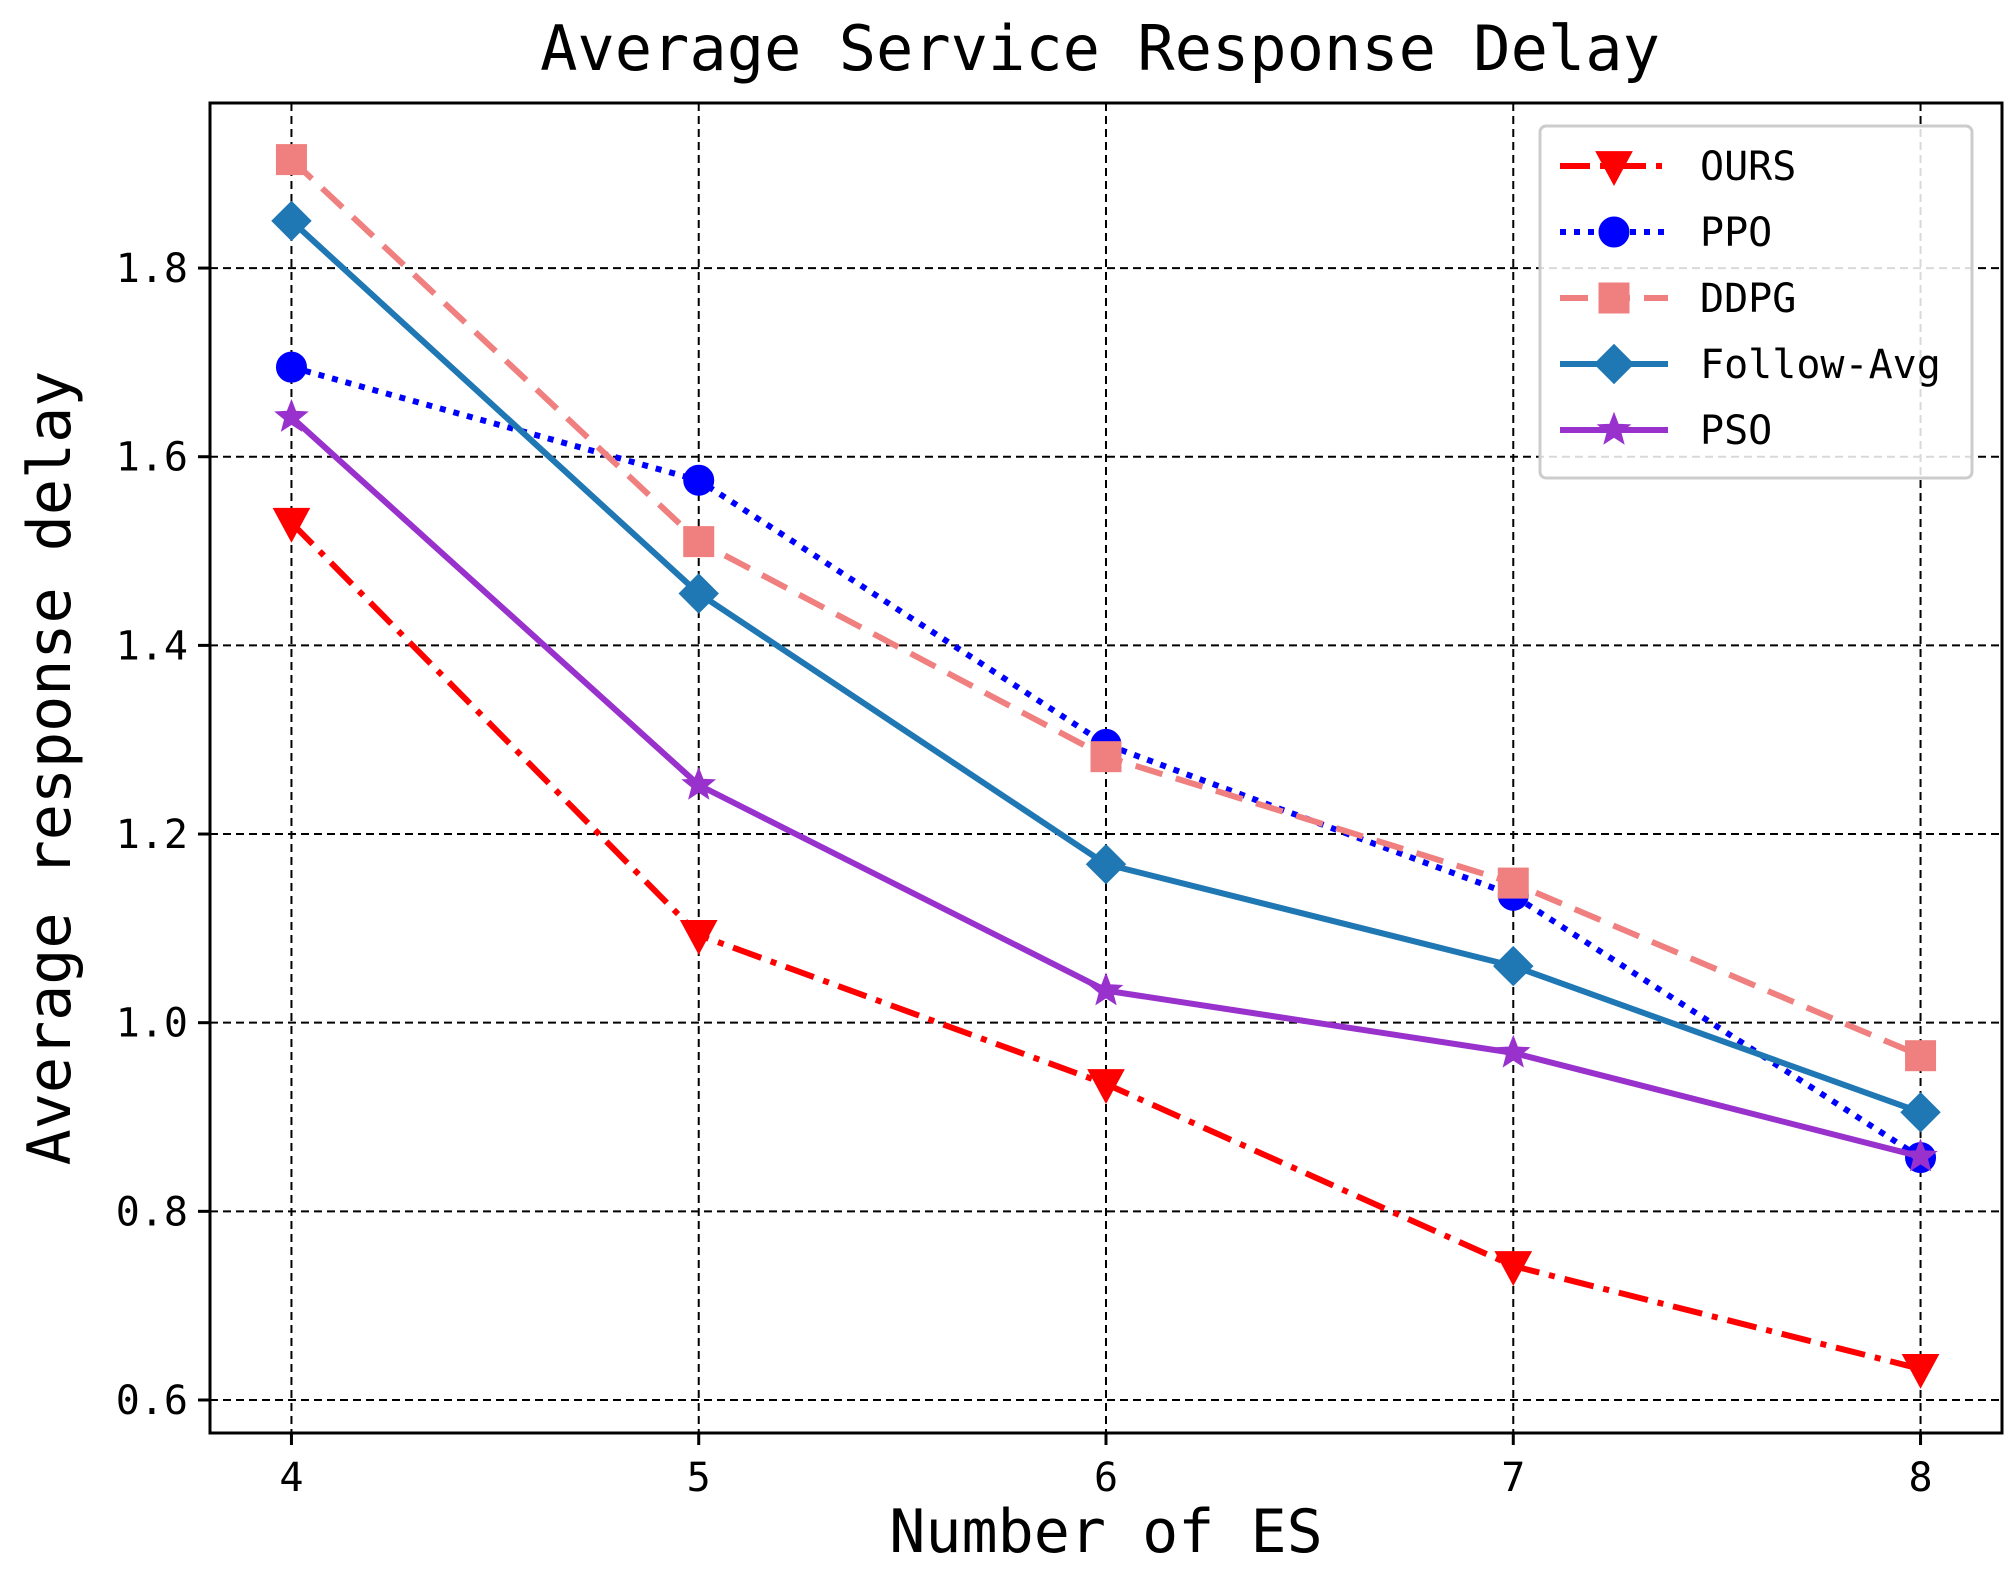 The image size is (2013, 1596). Describe the element at coordinates (152, 1024) in the screenshot. I see `y-tick-label: 1.0` at that location.